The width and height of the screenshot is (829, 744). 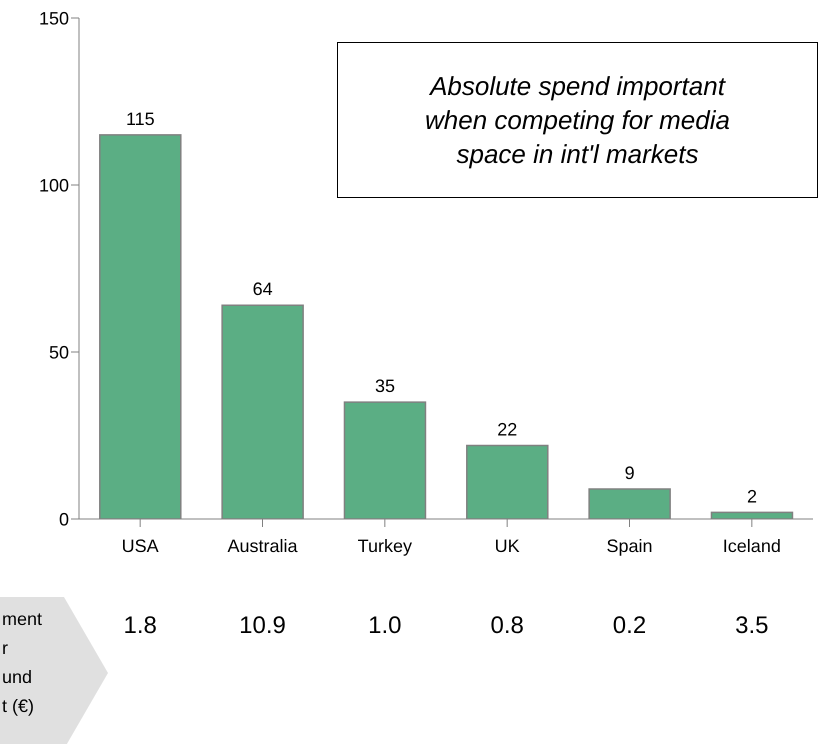 What do you see at coordinates (58, 352) in the screenshot?
I see `y-tick-label: 50` at bounding box center [58, 352].